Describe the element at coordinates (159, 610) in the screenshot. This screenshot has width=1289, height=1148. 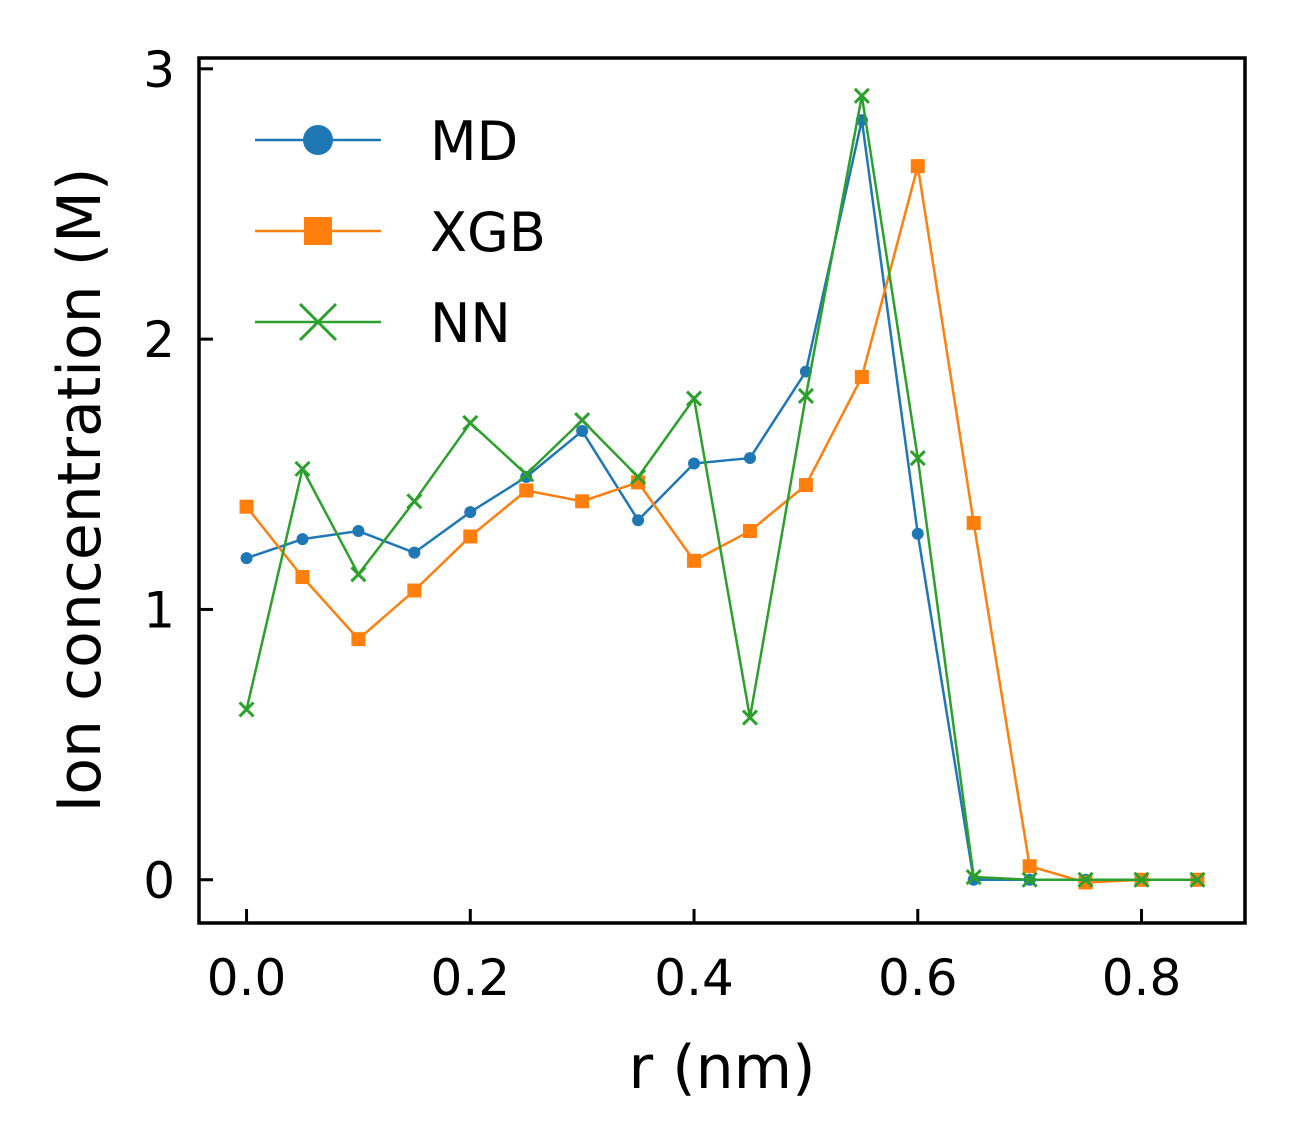
I see `y-tick-label: 1` at that location.